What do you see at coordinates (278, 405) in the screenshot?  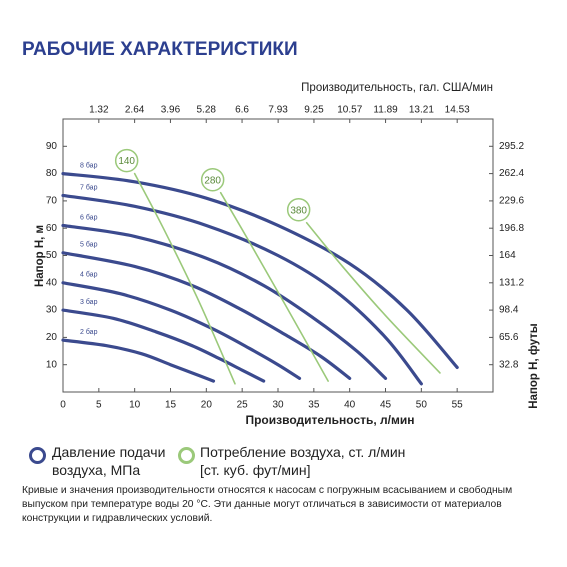 I see `x-tick-label: 30` at bounding box center [278, 405].